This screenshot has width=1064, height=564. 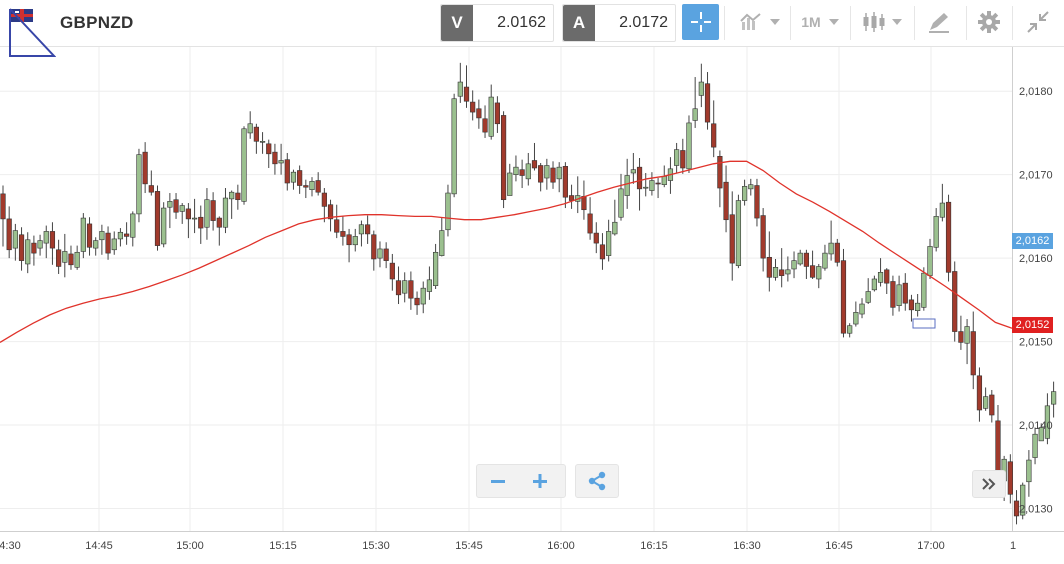 I want to click on share-control, so click(x=597, y=481).